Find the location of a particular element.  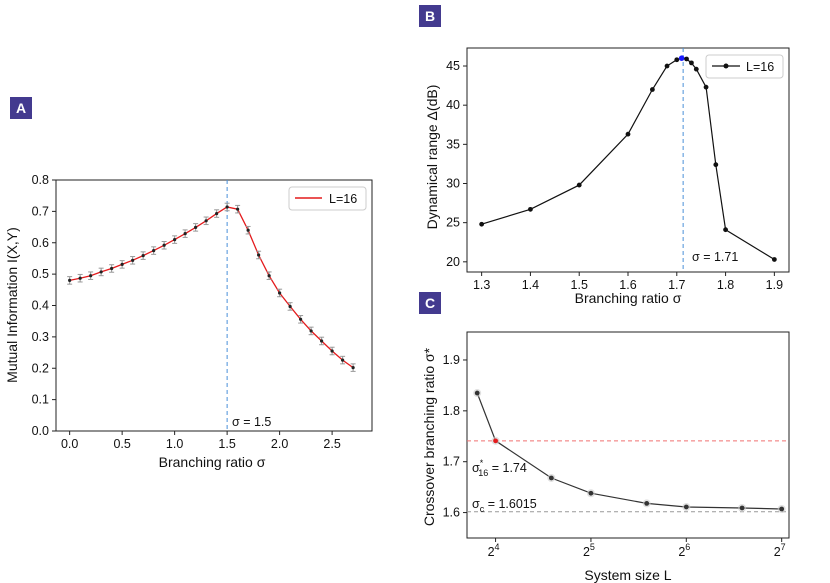

panel-c-y-axis-label: Crossover branching ratio σ* is located at coordinates (429, 436).